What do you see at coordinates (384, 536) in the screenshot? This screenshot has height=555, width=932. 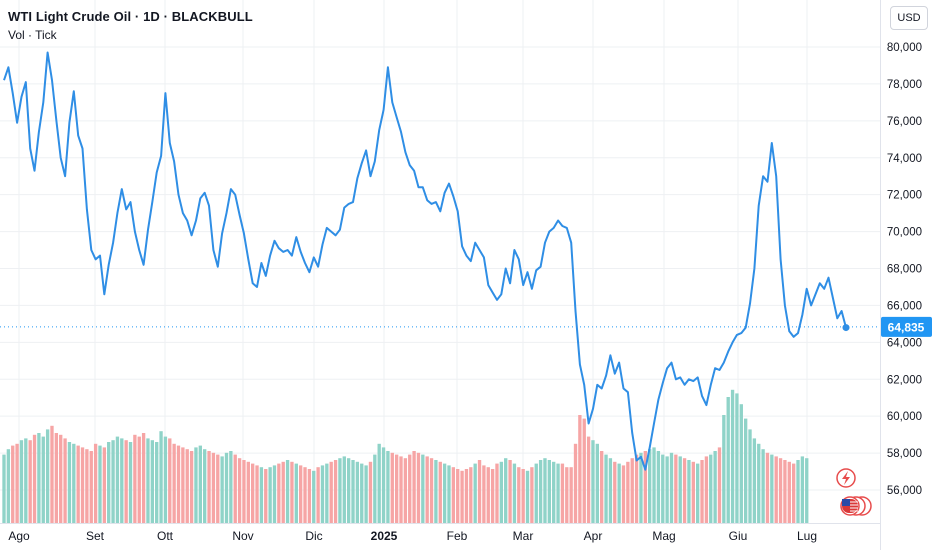 I see `x-tick-label: 2025` at bounding box center [384, 536].